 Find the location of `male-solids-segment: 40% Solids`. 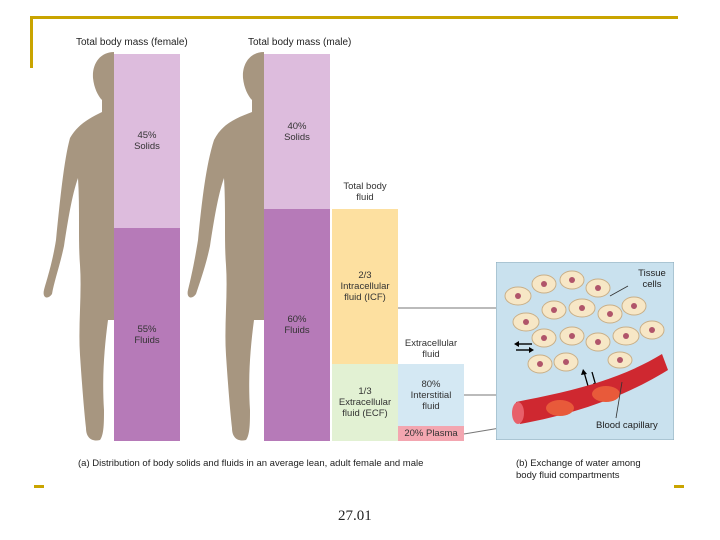

male-solids-segment: 40% Solids is located at coordinates (297, 131).